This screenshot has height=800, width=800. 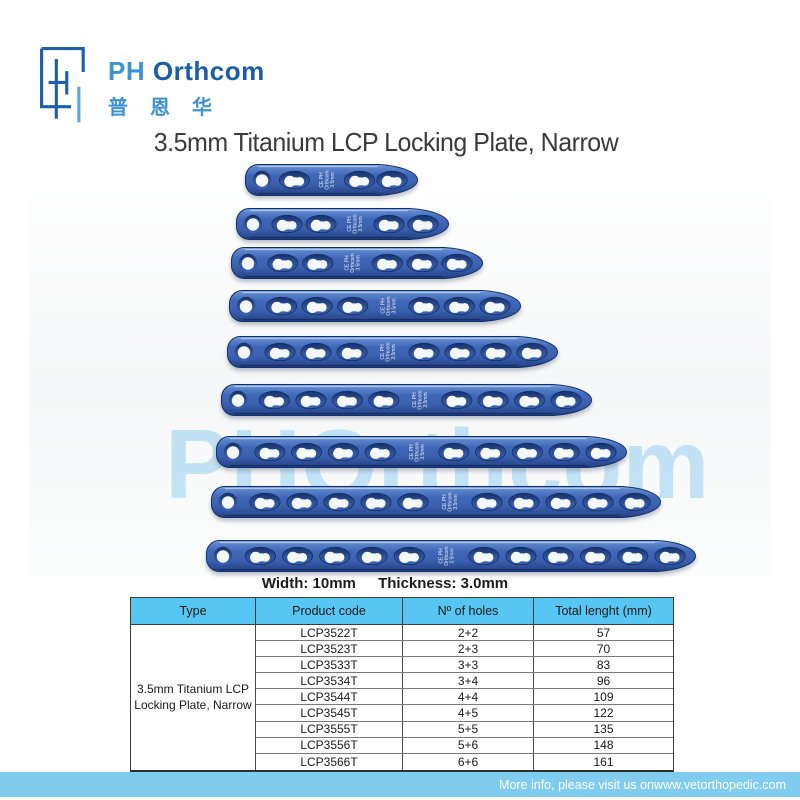 I want to click on dimensions-line: Width: 10mm Thickness: 3.0mm, so click(x=385, y=583).